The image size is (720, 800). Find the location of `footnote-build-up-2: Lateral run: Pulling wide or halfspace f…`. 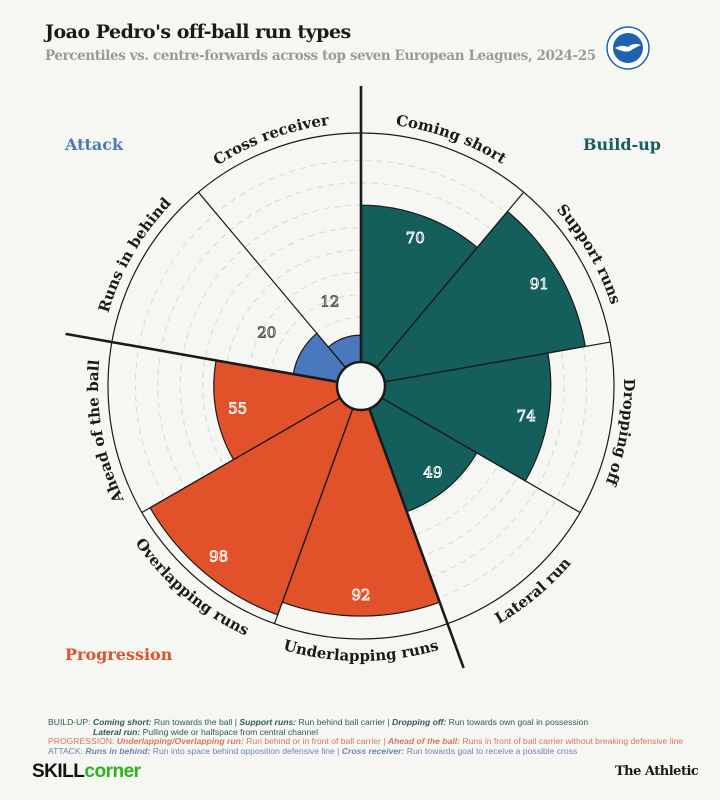

footnote-build-up-2: Lateral run: Pulling wide or halfspace f… is located at coordinates (365, 732).